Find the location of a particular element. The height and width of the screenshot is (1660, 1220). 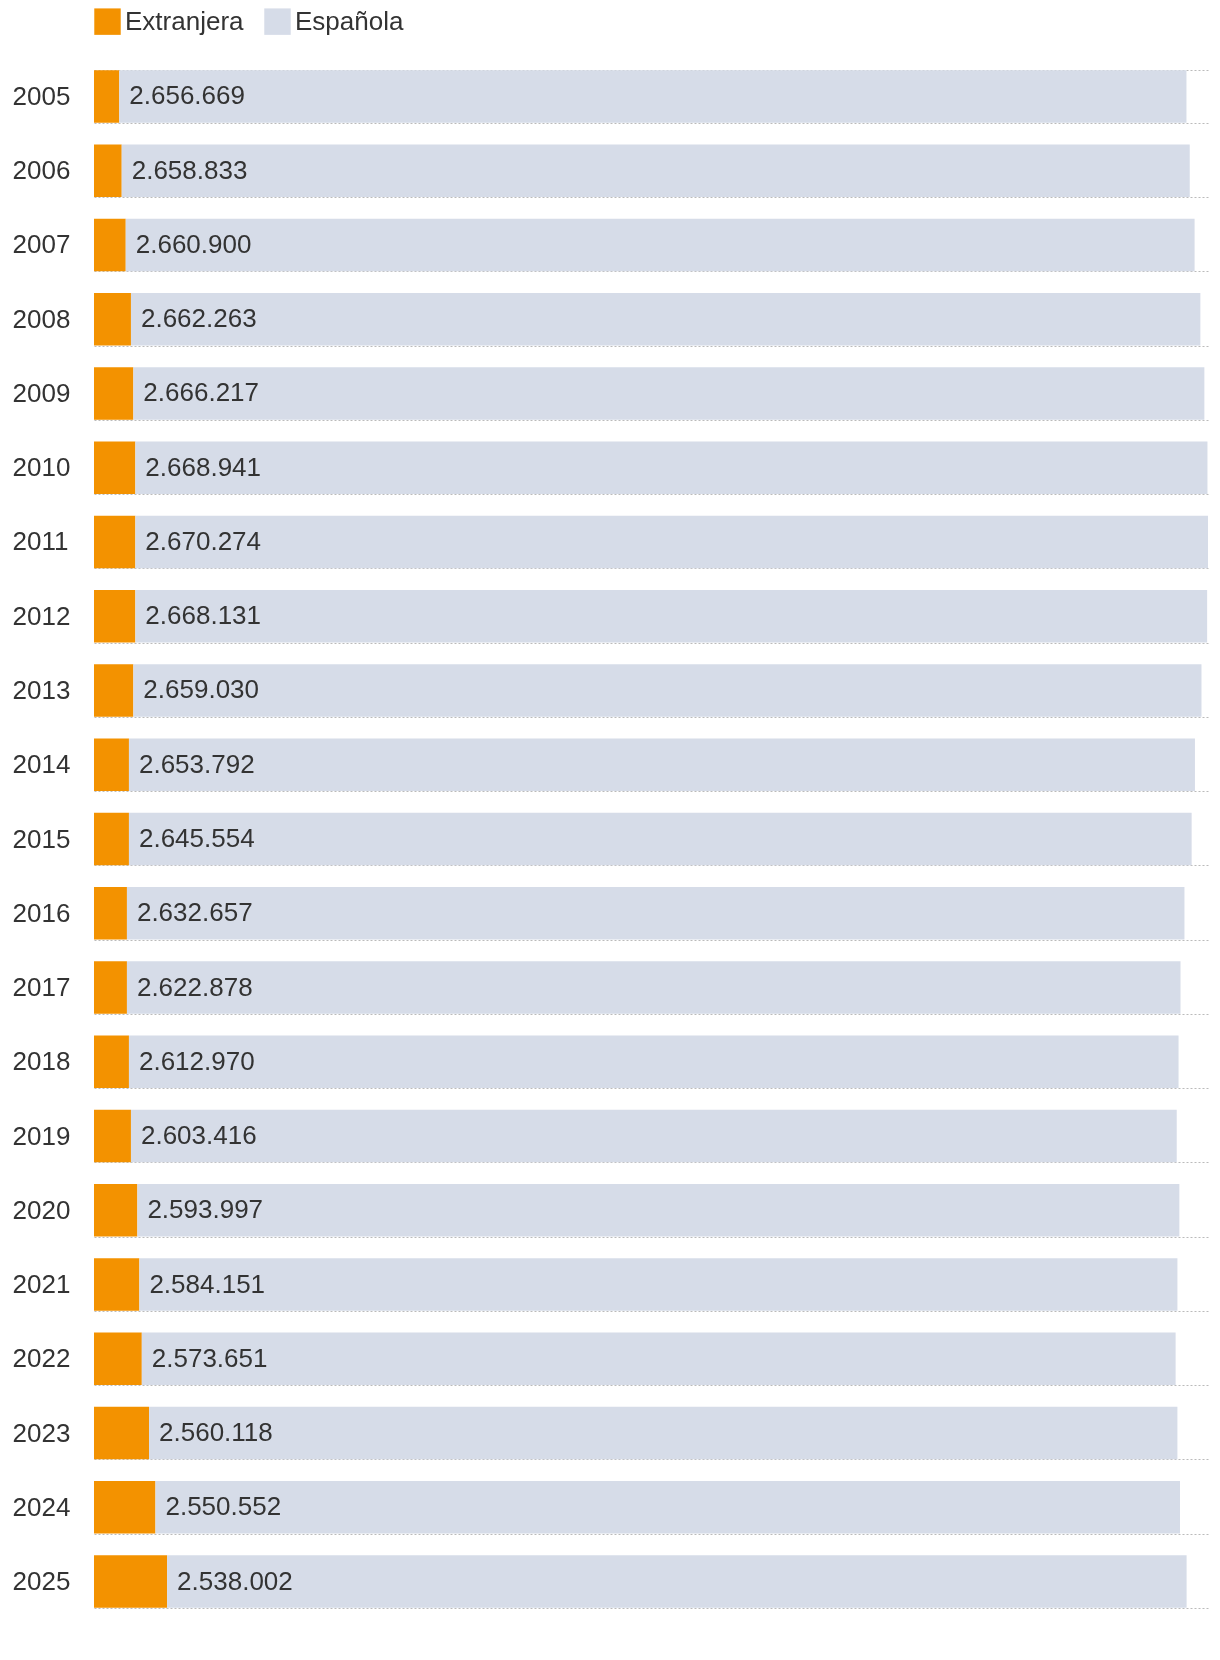

data-label: 2.653.792 is located at coordinates (196, 763).